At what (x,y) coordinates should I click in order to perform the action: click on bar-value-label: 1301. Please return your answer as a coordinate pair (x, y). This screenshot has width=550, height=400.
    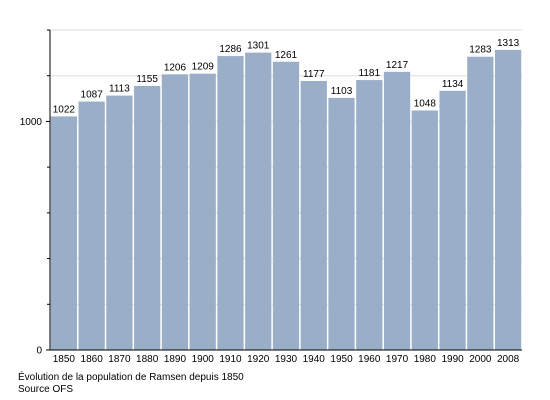
    Looking at the image, I should click on (258, 46).